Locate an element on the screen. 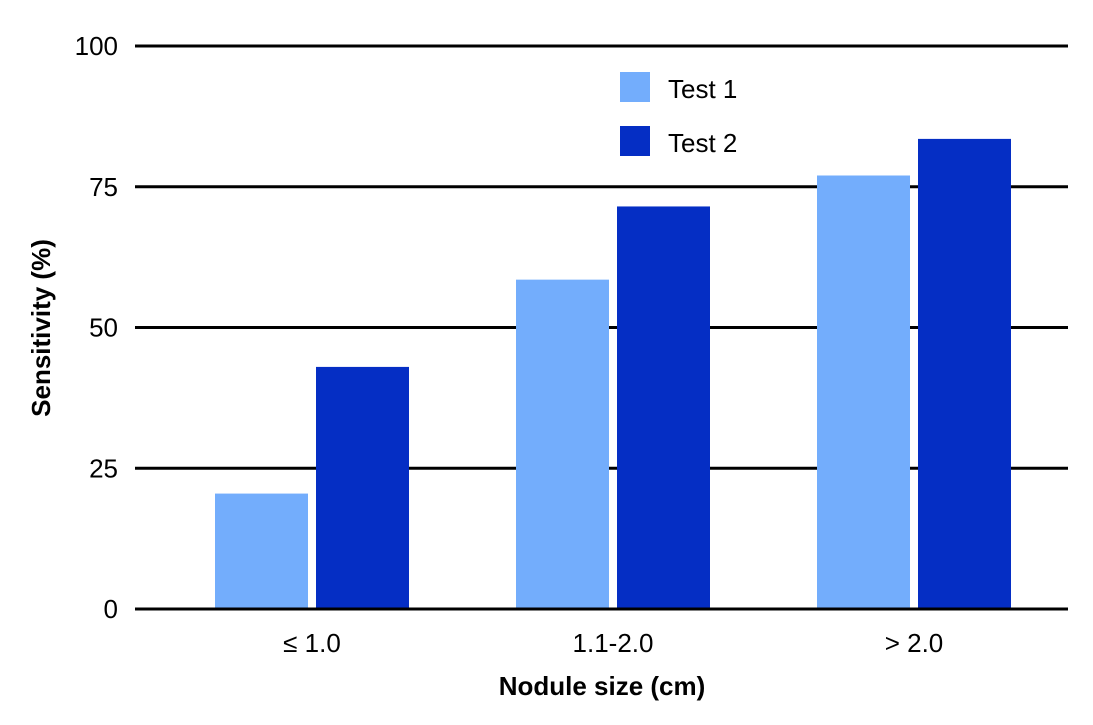 Image resolution: width=1093 pixels, height=725 pixels. y-tick-label: 100 is located at coordinates (96, 46).